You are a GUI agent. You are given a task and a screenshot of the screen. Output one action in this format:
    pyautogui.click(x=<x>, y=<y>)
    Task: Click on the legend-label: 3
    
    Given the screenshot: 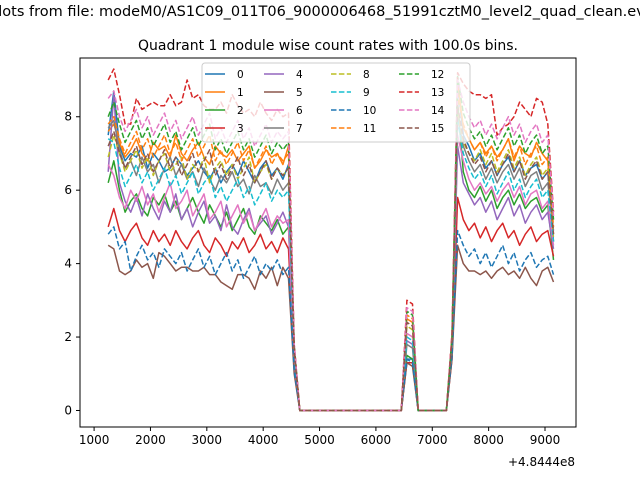 What is the action you would take?
    pyautogui.click(x=240, y=129)
    